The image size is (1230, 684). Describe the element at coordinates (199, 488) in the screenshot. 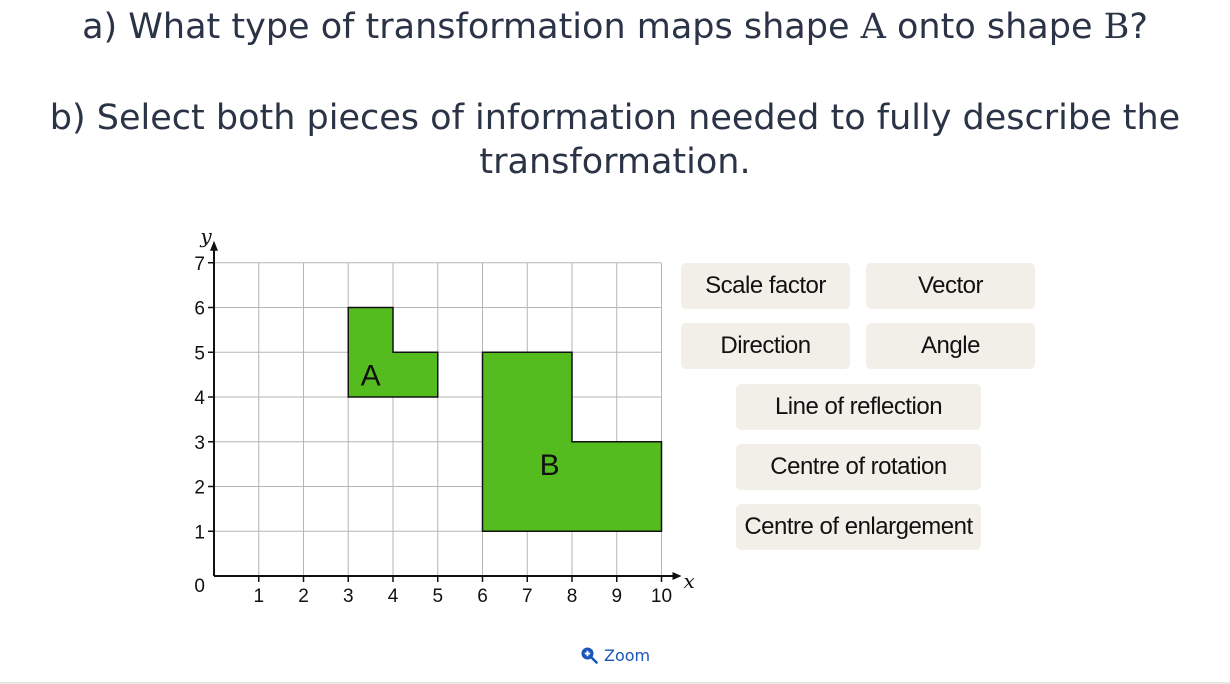

I see `y-tick-label: 2` at that location.